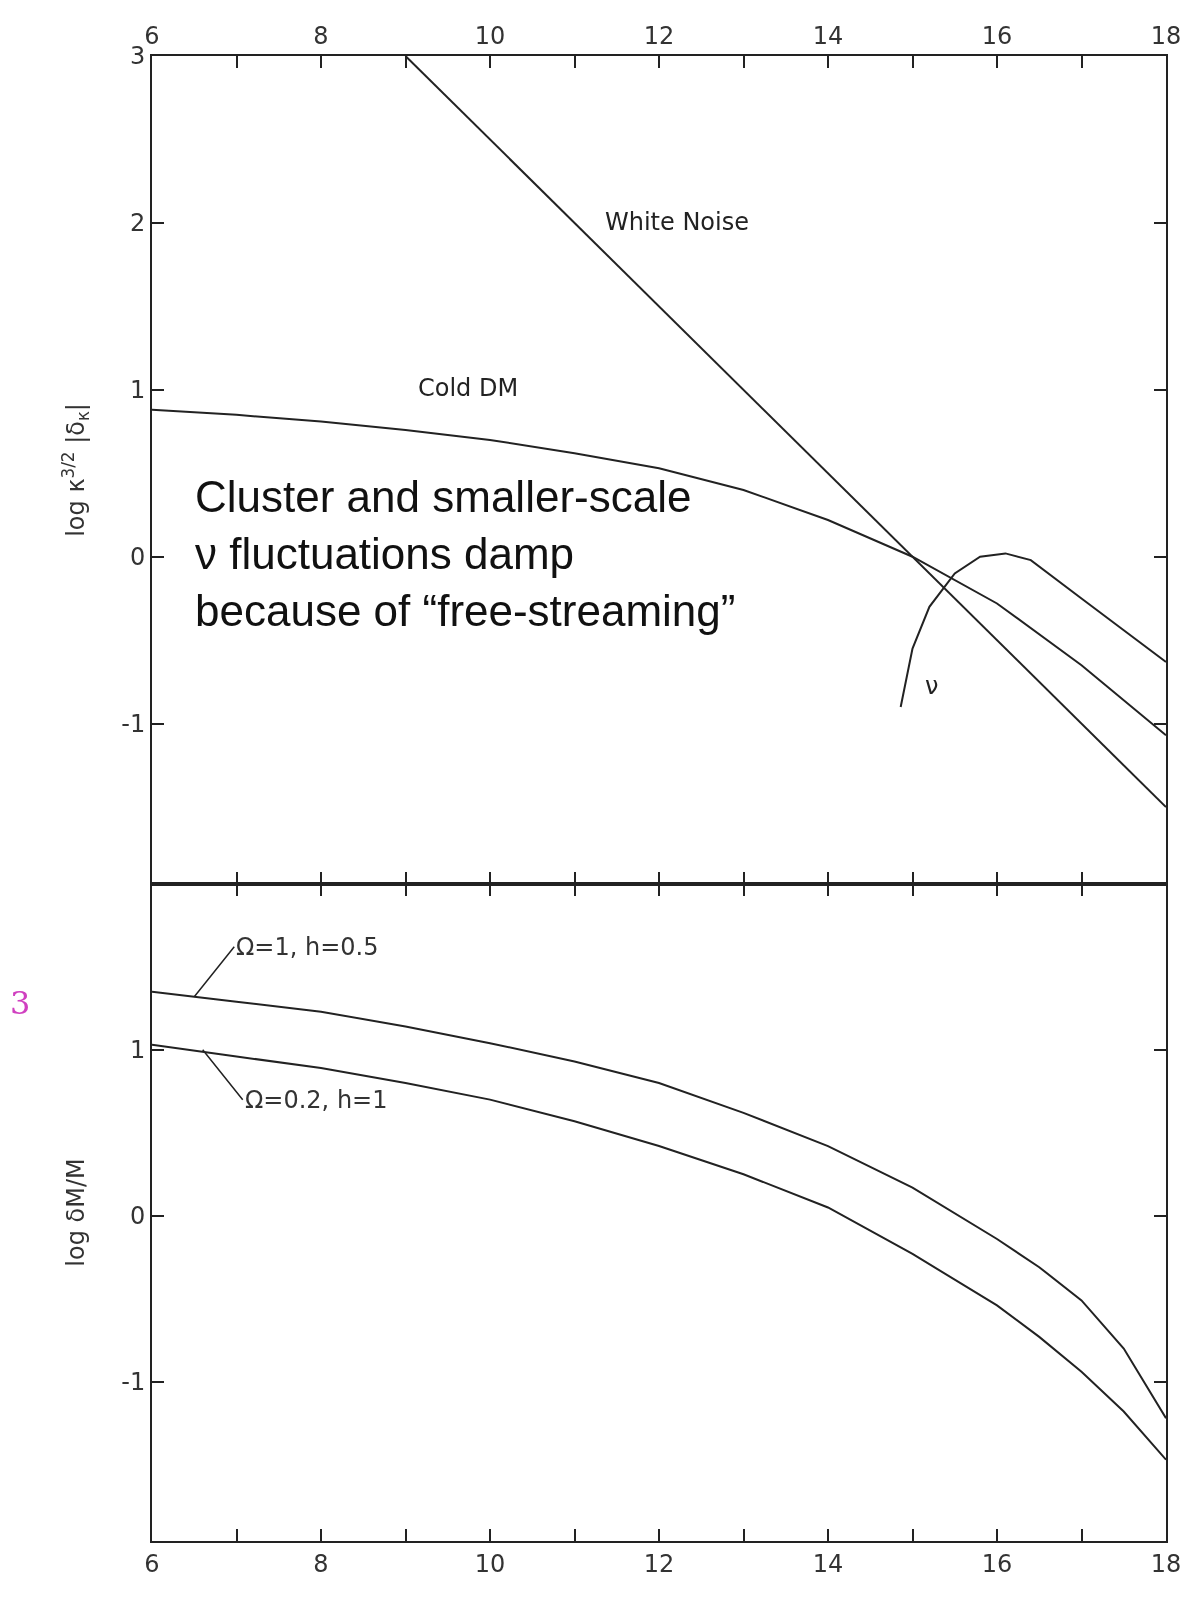 The width and height of the screenshot is (1203, 1608). I want to click on annotation: Ω=0.2, h=1, so click(316, 1100).